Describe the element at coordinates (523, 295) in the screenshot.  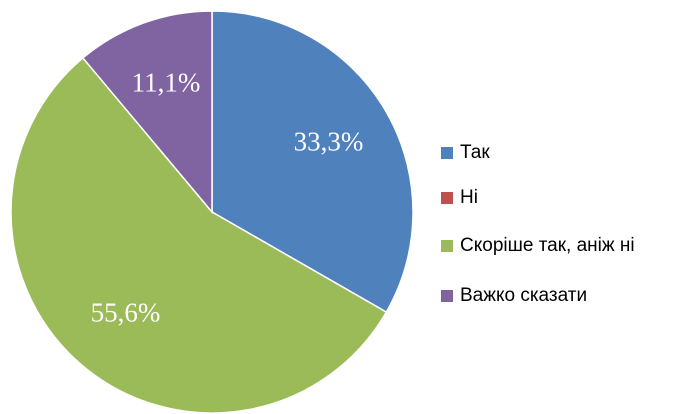
I see `legend-label: Важко сказати` at that location.